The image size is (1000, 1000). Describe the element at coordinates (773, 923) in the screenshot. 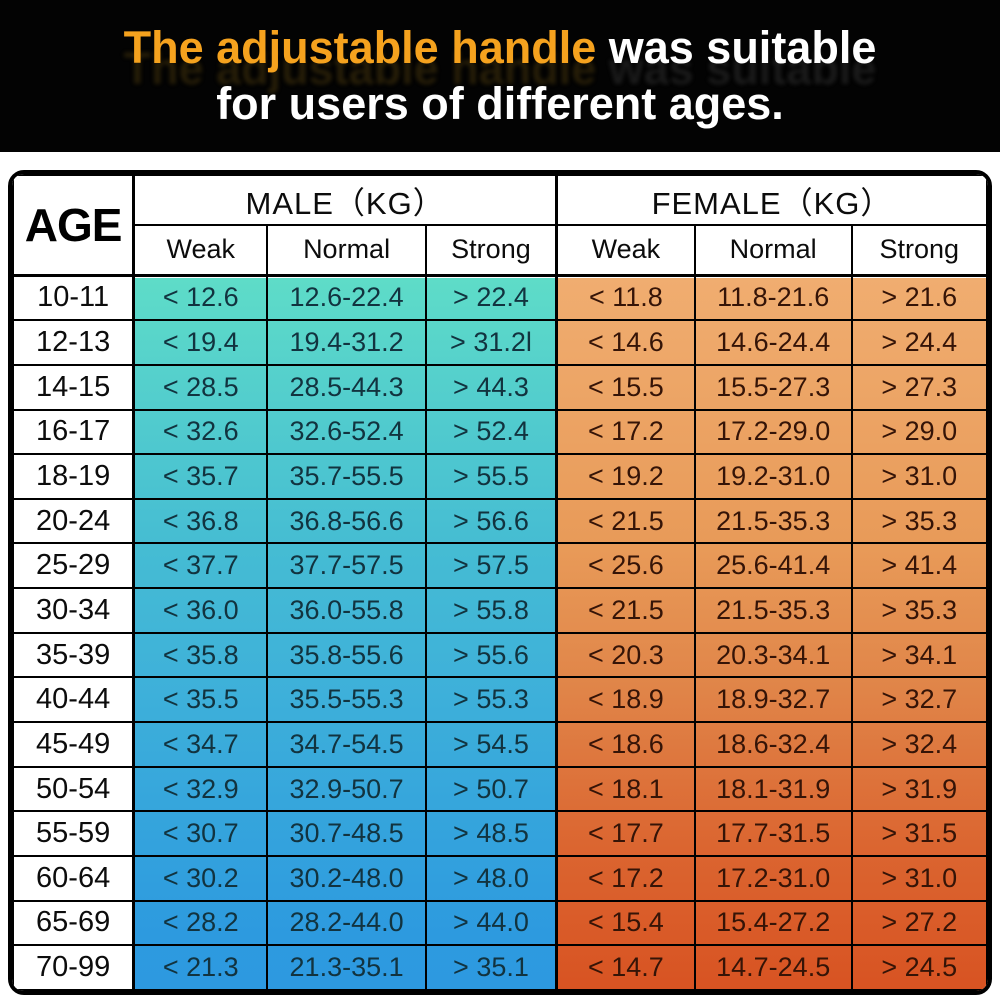

I see `female-normal-cell: 15.4-27.2` at that location.